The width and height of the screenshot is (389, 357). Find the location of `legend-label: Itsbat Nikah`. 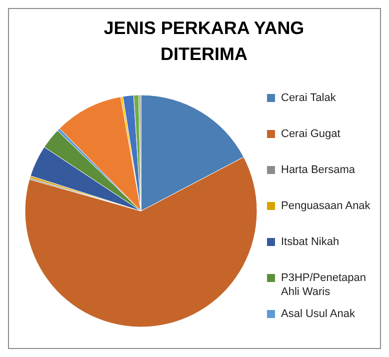

legend-label: Itsbat Nikah is located at coordinates (310, 242).